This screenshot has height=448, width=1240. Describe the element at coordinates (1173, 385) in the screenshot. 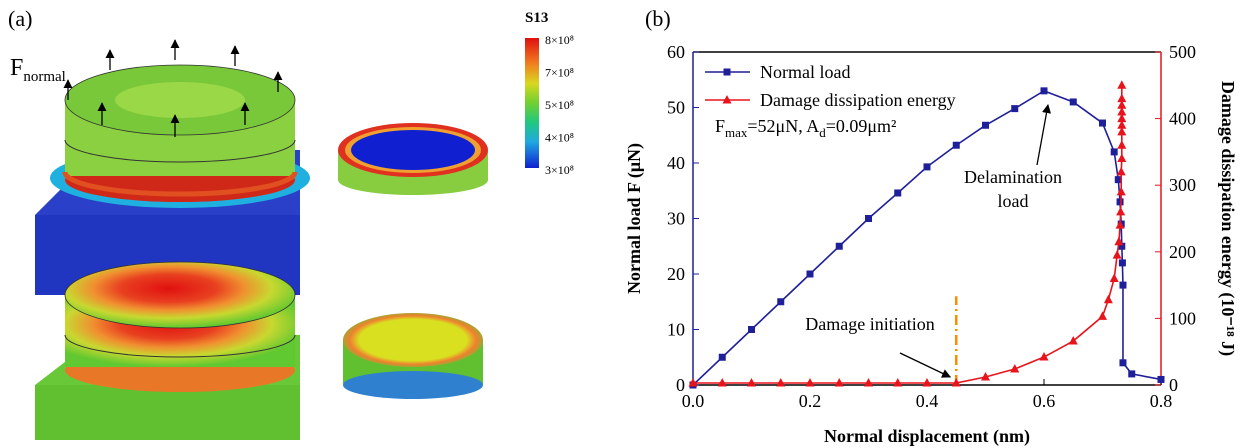

I see `y2-tick-label: 0` at that location.